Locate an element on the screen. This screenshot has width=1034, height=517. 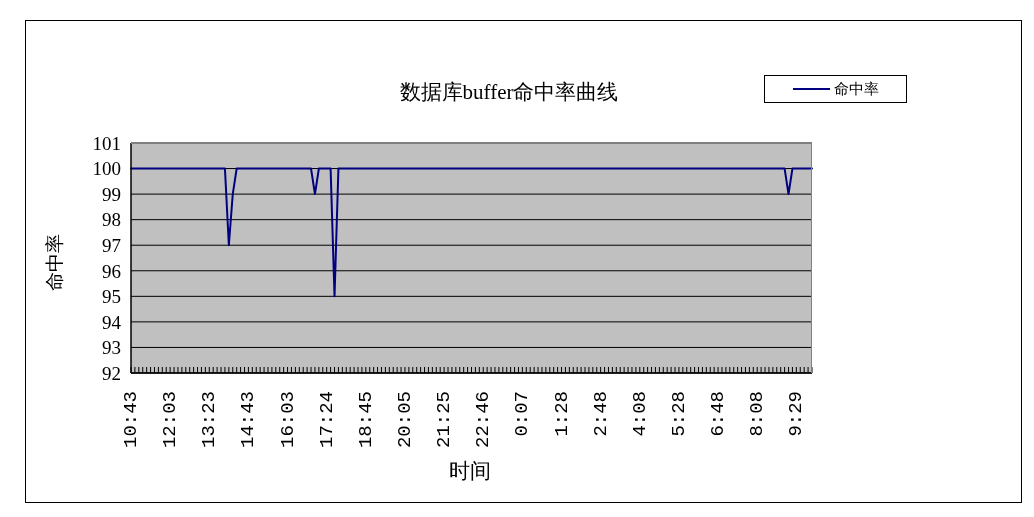
x-tick-label: 16:03 is located at coordinates (287, 420).